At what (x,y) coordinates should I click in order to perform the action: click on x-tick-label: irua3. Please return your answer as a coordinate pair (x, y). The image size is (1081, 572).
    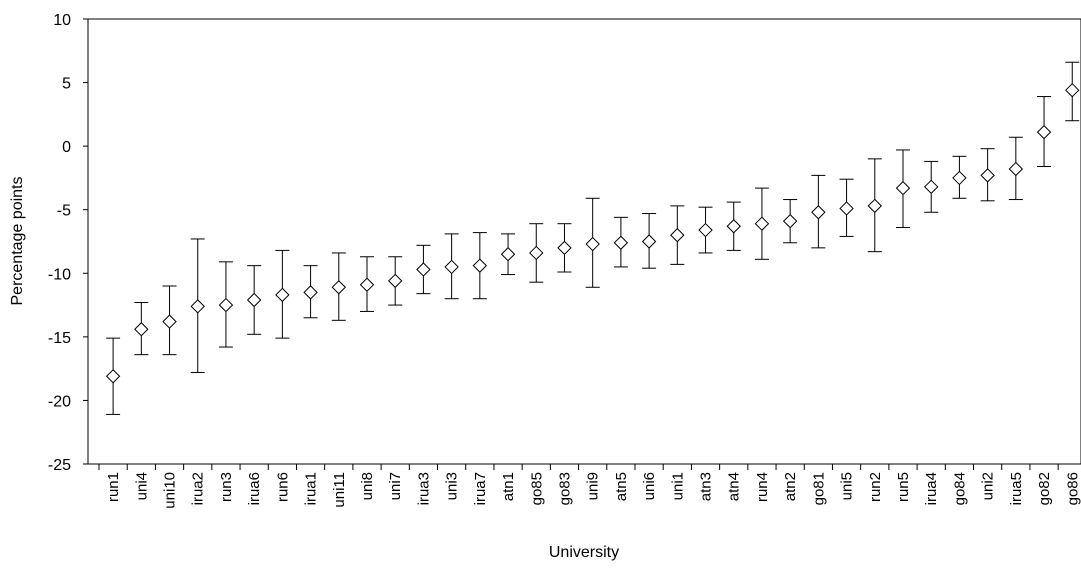
    Looking at the image, I should click on (423, 488).